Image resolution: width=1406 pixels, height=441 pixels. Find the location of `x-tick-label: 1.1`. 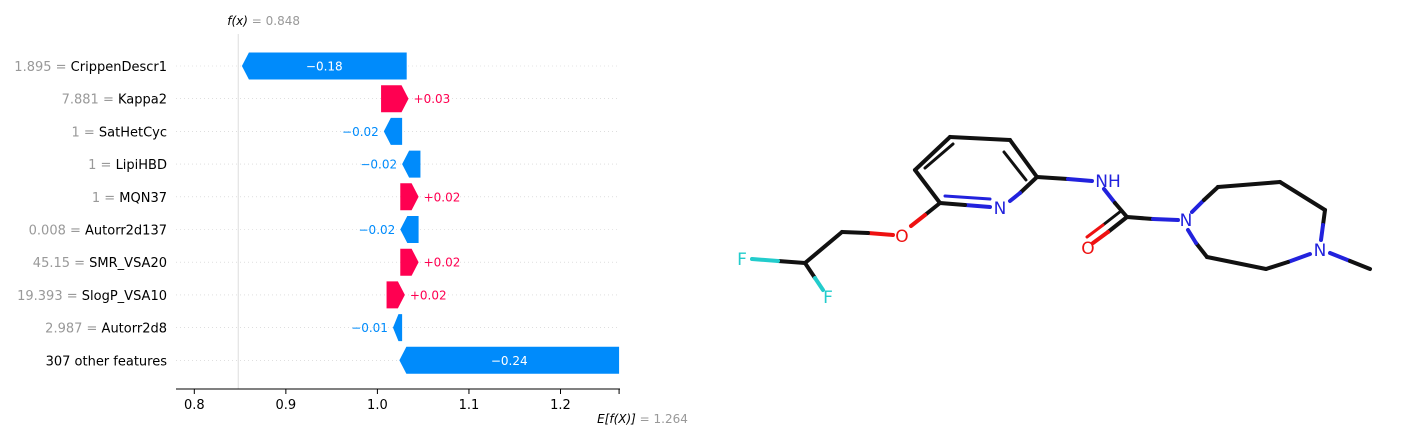

x-tick-label: 1.1 is located at coordinates (469, 405).